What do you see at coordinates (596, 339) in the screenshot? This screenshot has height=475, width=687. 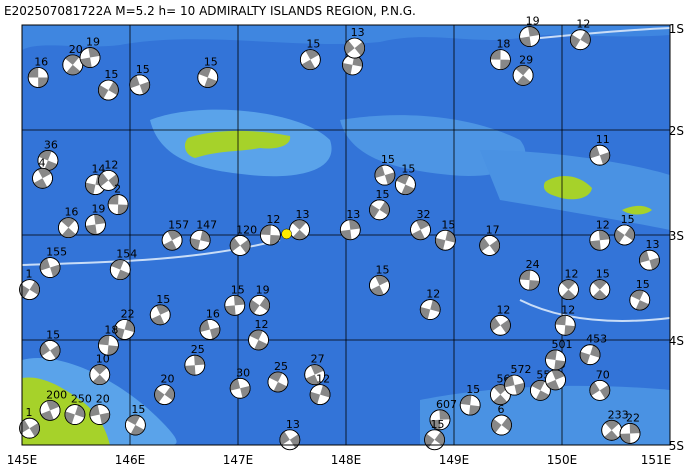 I see `depth-label: 453` at bounding box center [596, 339].